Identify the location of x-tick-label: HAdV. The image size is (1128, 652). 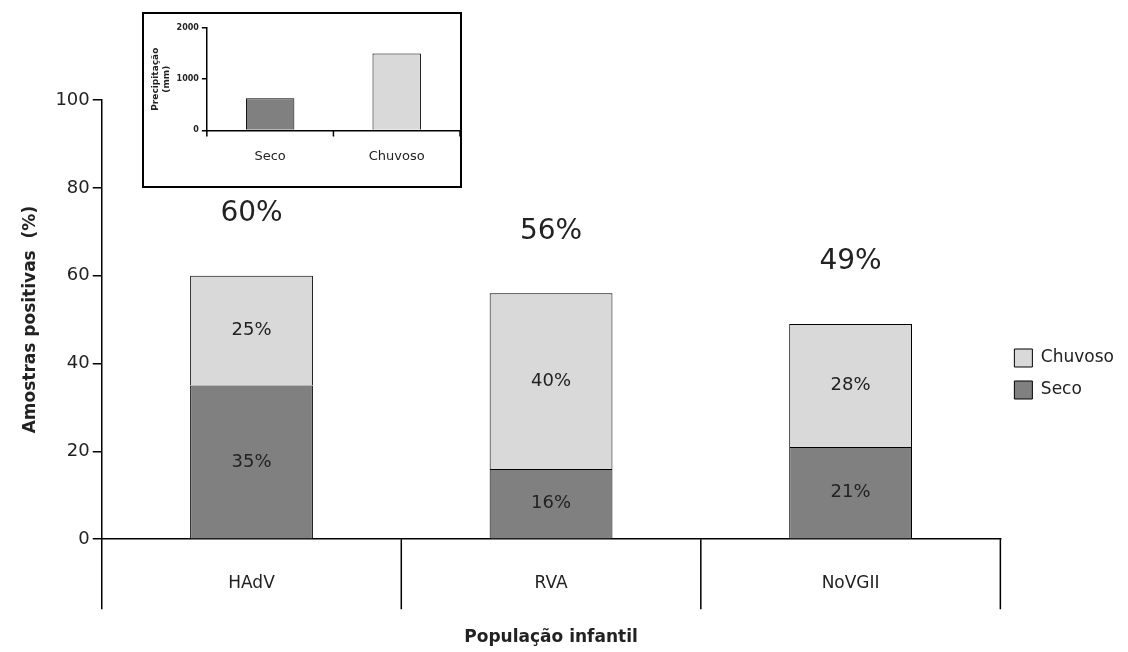
(252, 581).